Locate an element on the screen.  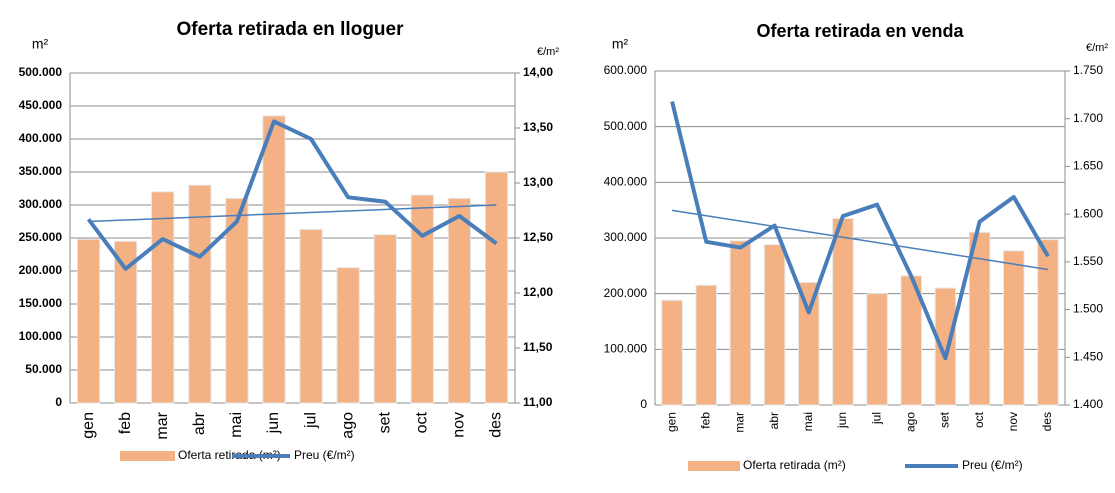
y2-tick-label: 1.550 is located at coordinates (1088, 261).